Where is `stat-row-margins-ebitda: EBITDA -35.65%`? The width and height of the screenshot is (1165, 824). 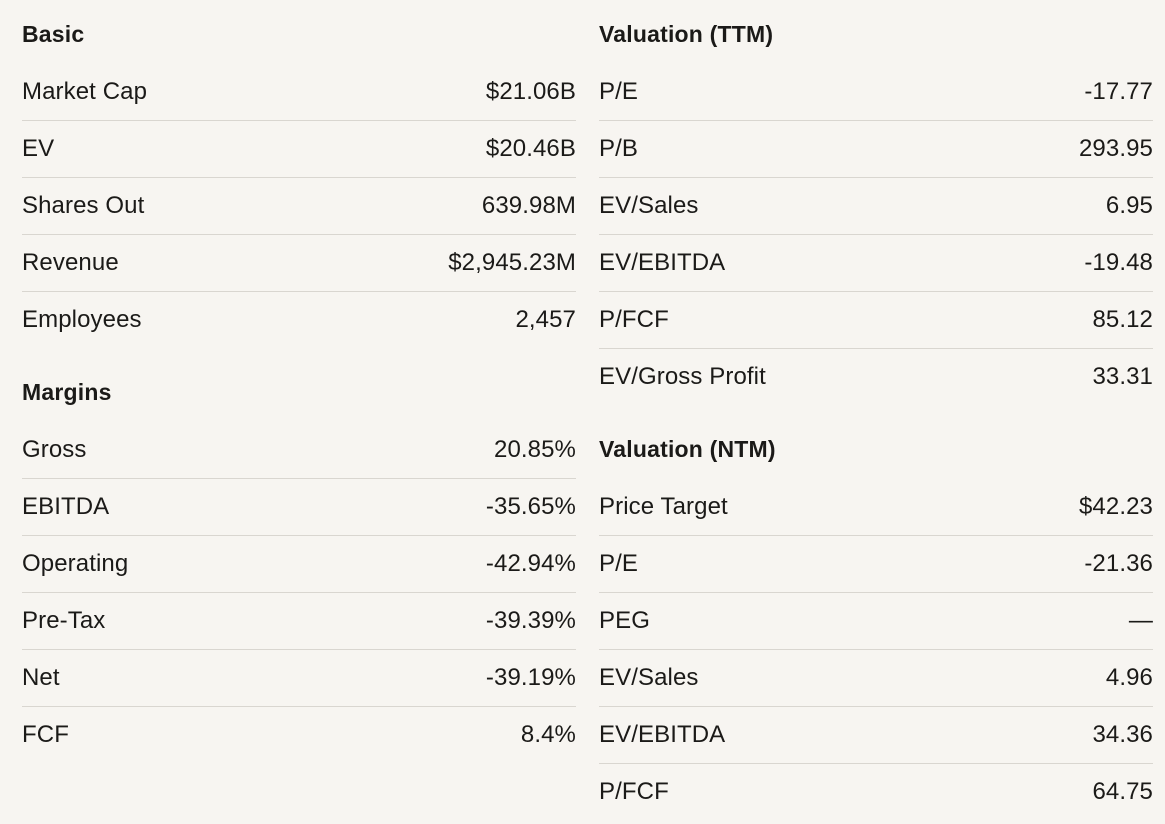
stat-row-margins-ebitda: EBITDA -35.65% is located at coordinates (299, 507).